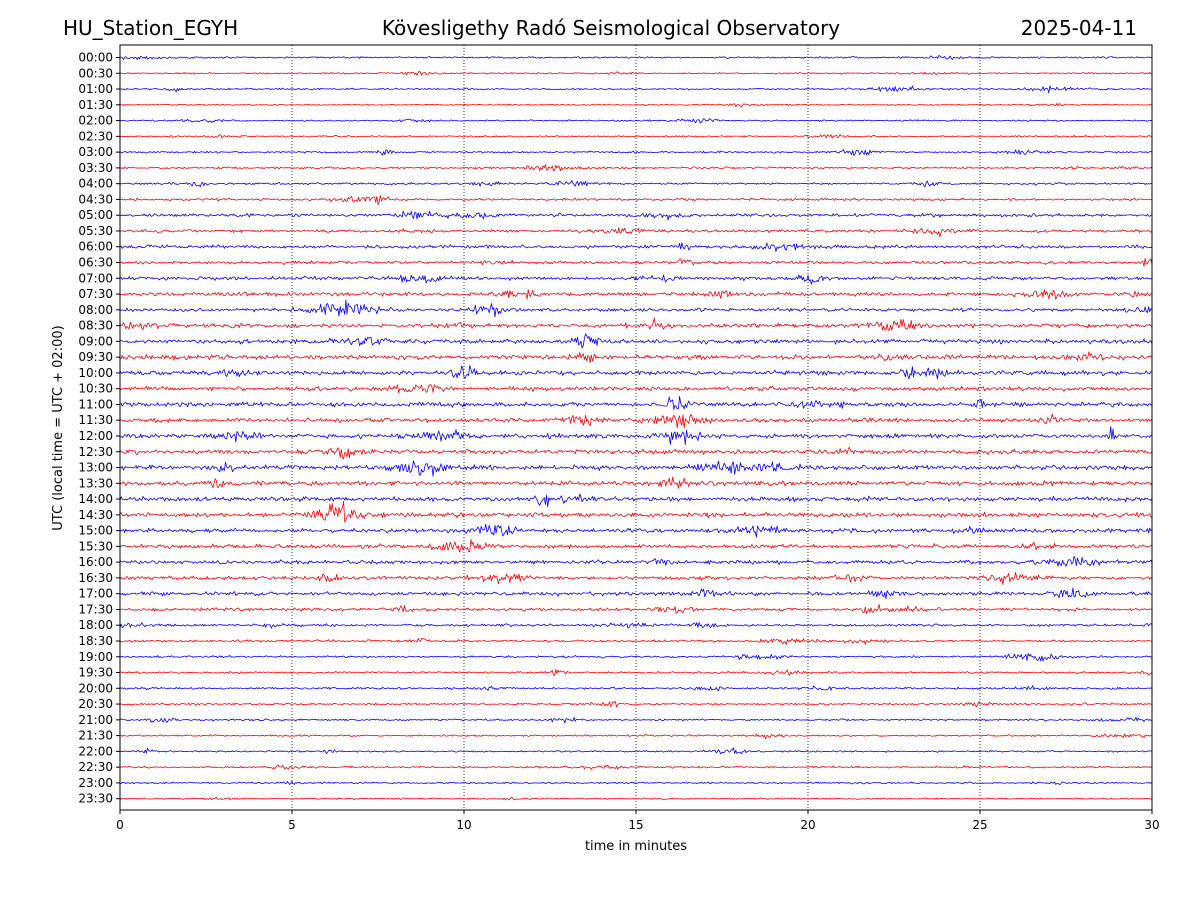 The width and height of the screenshot is (1200, 900). What do you see at coordinates (95, 468) in the screenshot?
I see `y-tick-label: 13:00` at bounding box center [95, 468].